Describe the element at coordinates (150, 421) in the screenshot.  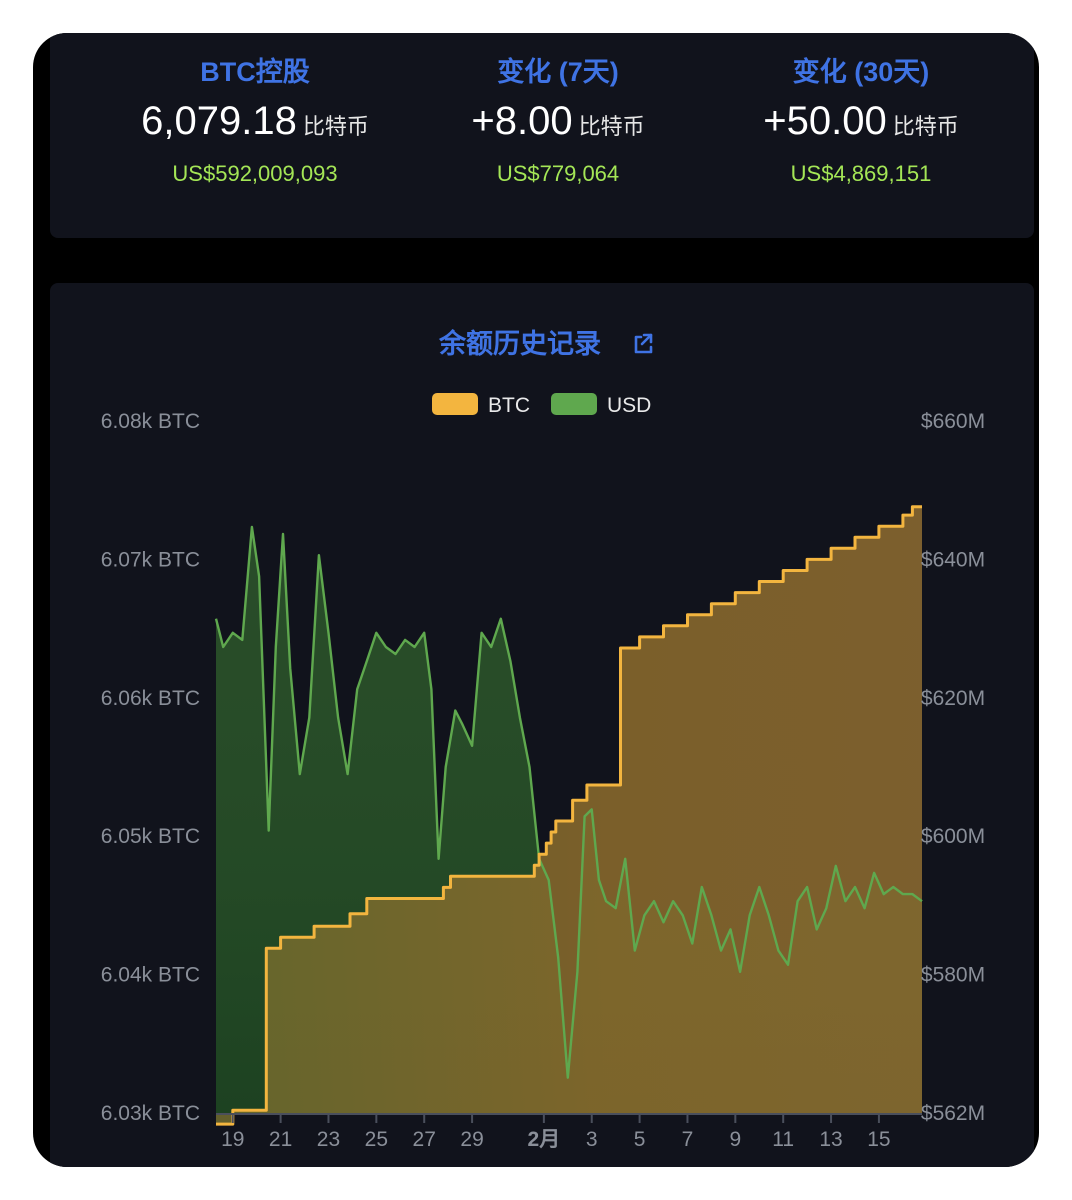
I see `y-left-tick-label: 6.08k BTC` at that location.